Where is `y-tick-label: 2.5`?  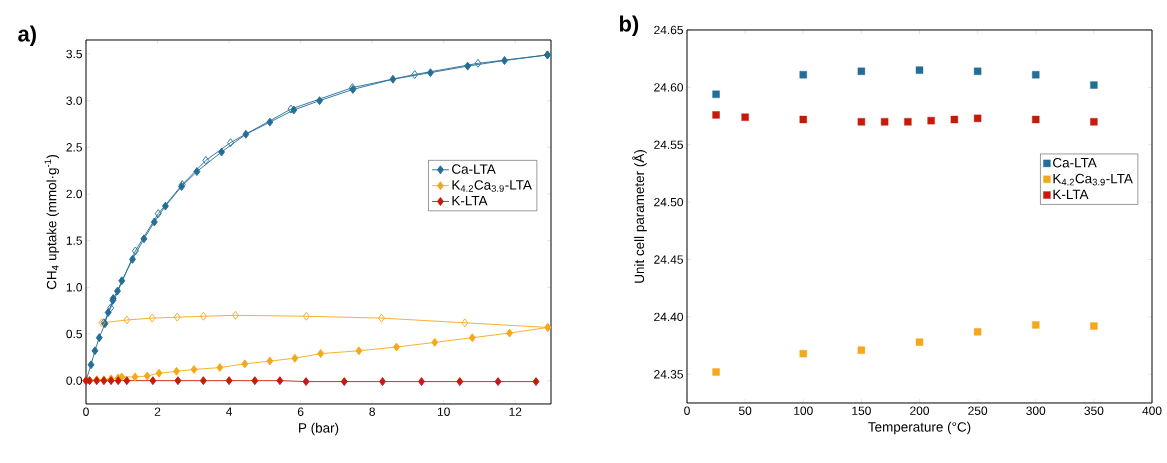 y-tick-label: 2.5 is located at coordinates (74, 147).